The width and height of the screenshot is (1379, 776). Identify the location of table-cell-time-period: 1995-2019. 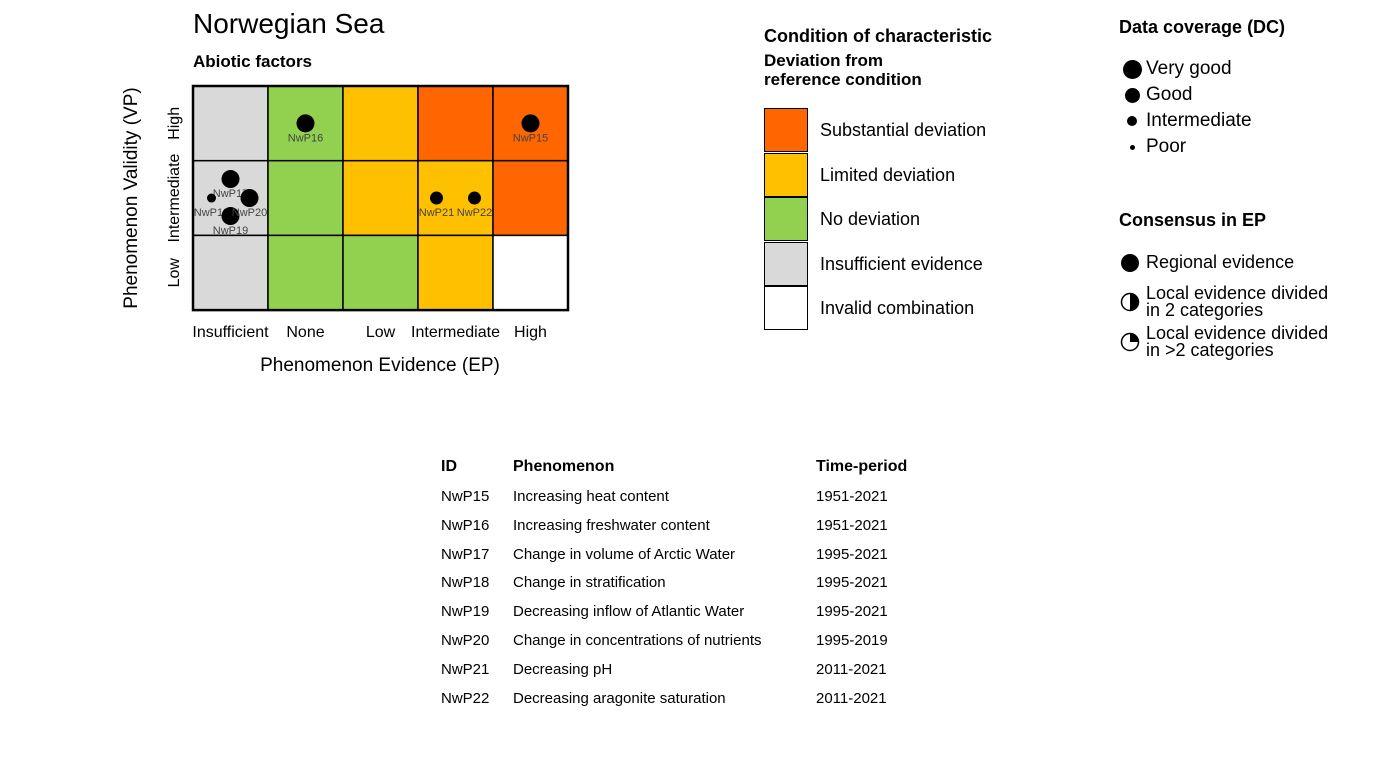
(852, 640).